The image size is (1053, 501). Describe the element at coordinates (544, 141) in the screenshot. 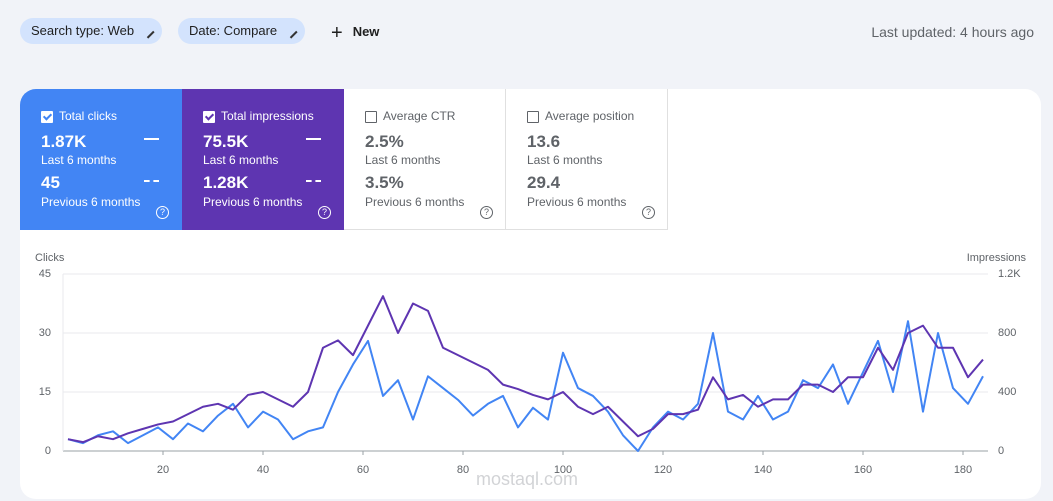

I see `metric-value: 13.6` at that location.